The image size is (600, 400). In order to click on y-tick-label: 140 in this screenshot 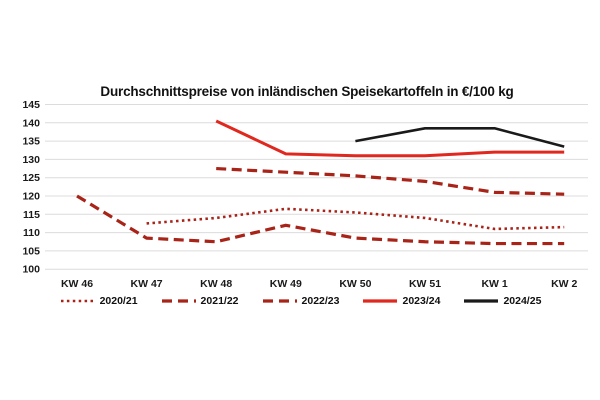, I will do `click(31, 123)`.